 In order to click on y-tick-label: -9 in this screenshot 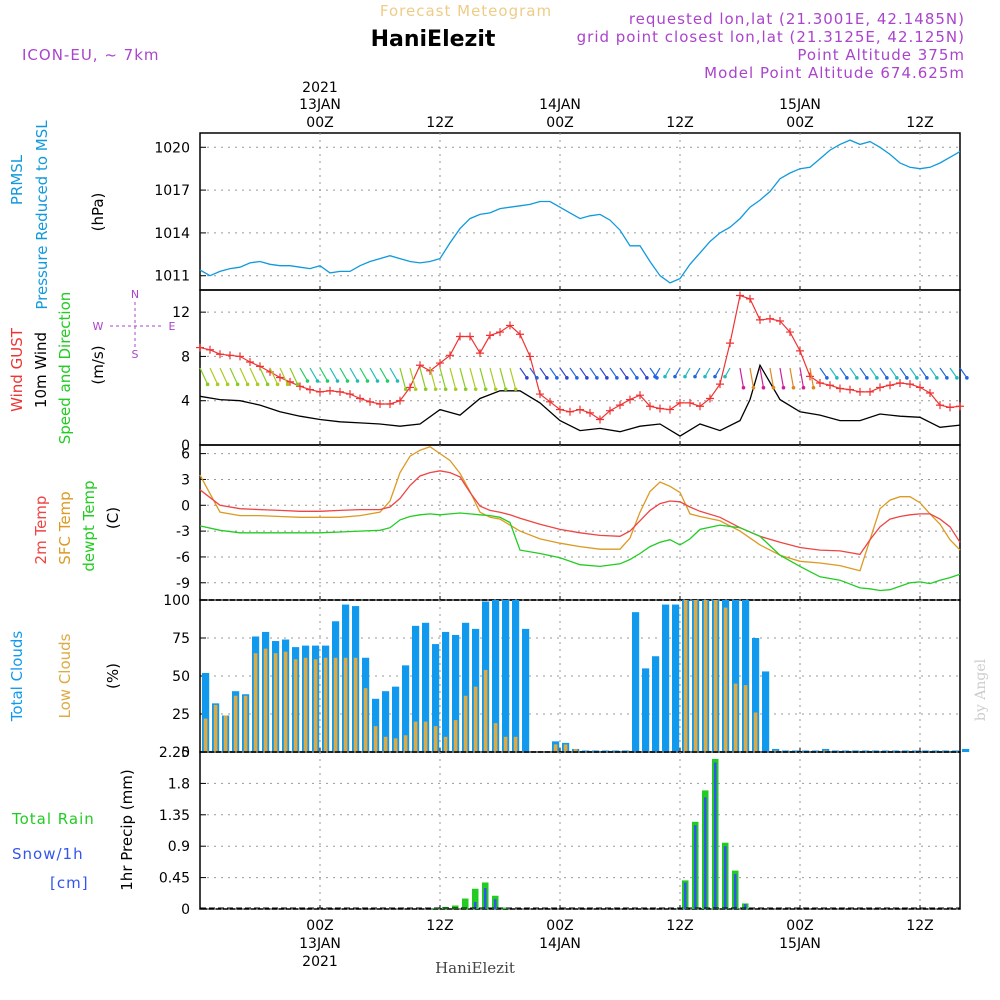, I will do `click(183, 584)`.